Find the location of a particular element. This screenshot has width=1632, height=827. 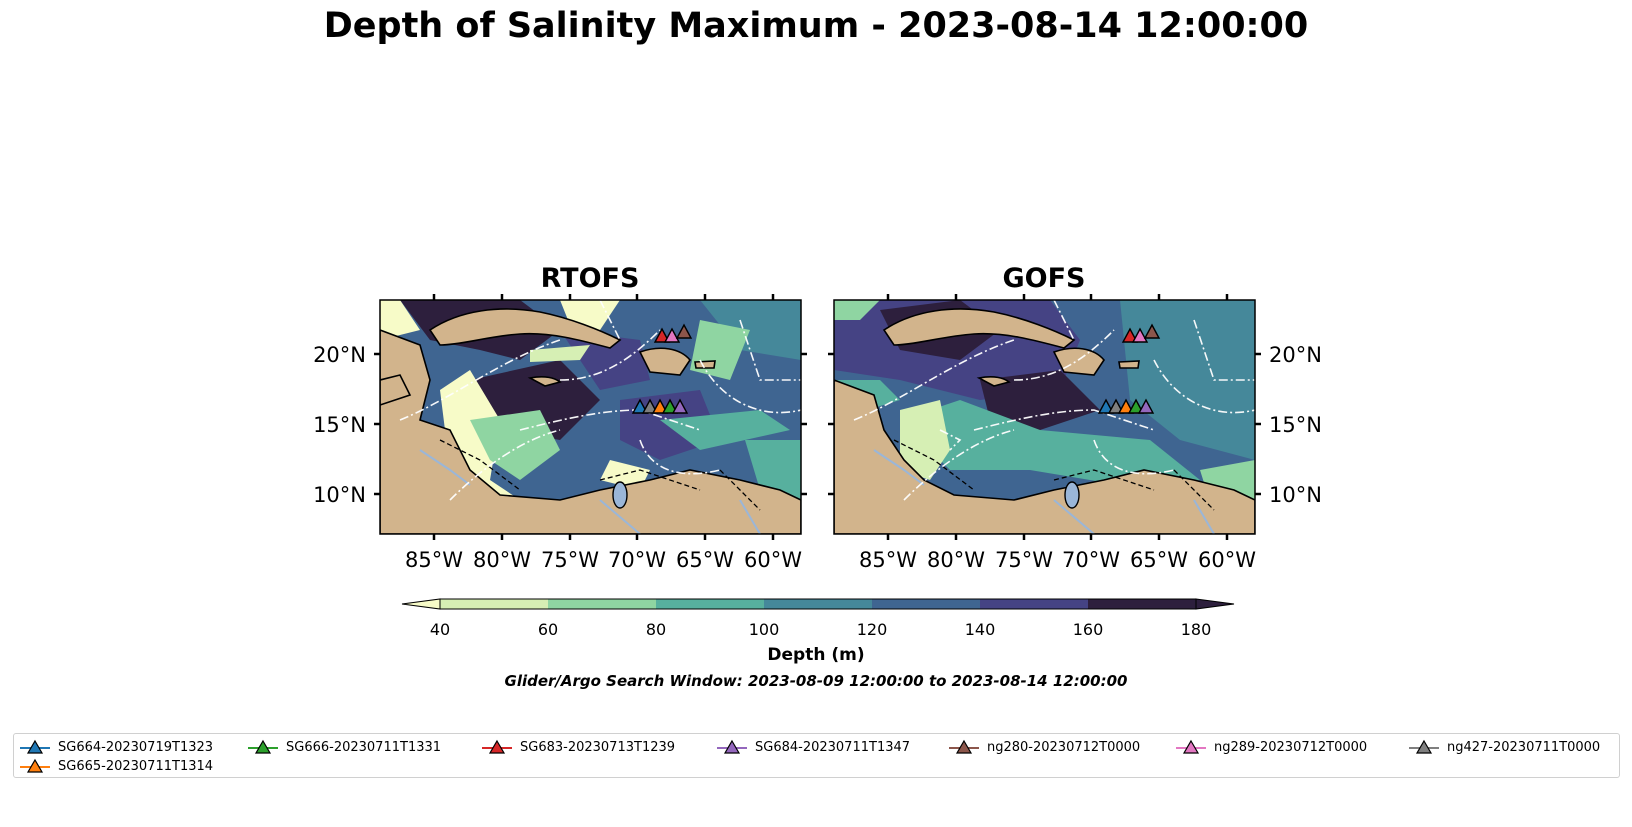

legend-item: SG684-20230711T1347 is located at coordinates (813, 747).